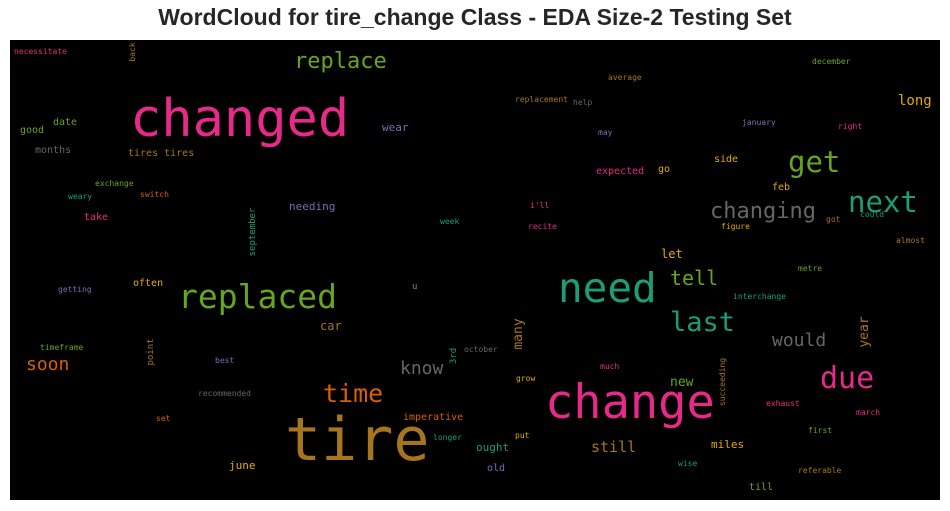  I want to click on word-switch: switch, so click(154, 194).